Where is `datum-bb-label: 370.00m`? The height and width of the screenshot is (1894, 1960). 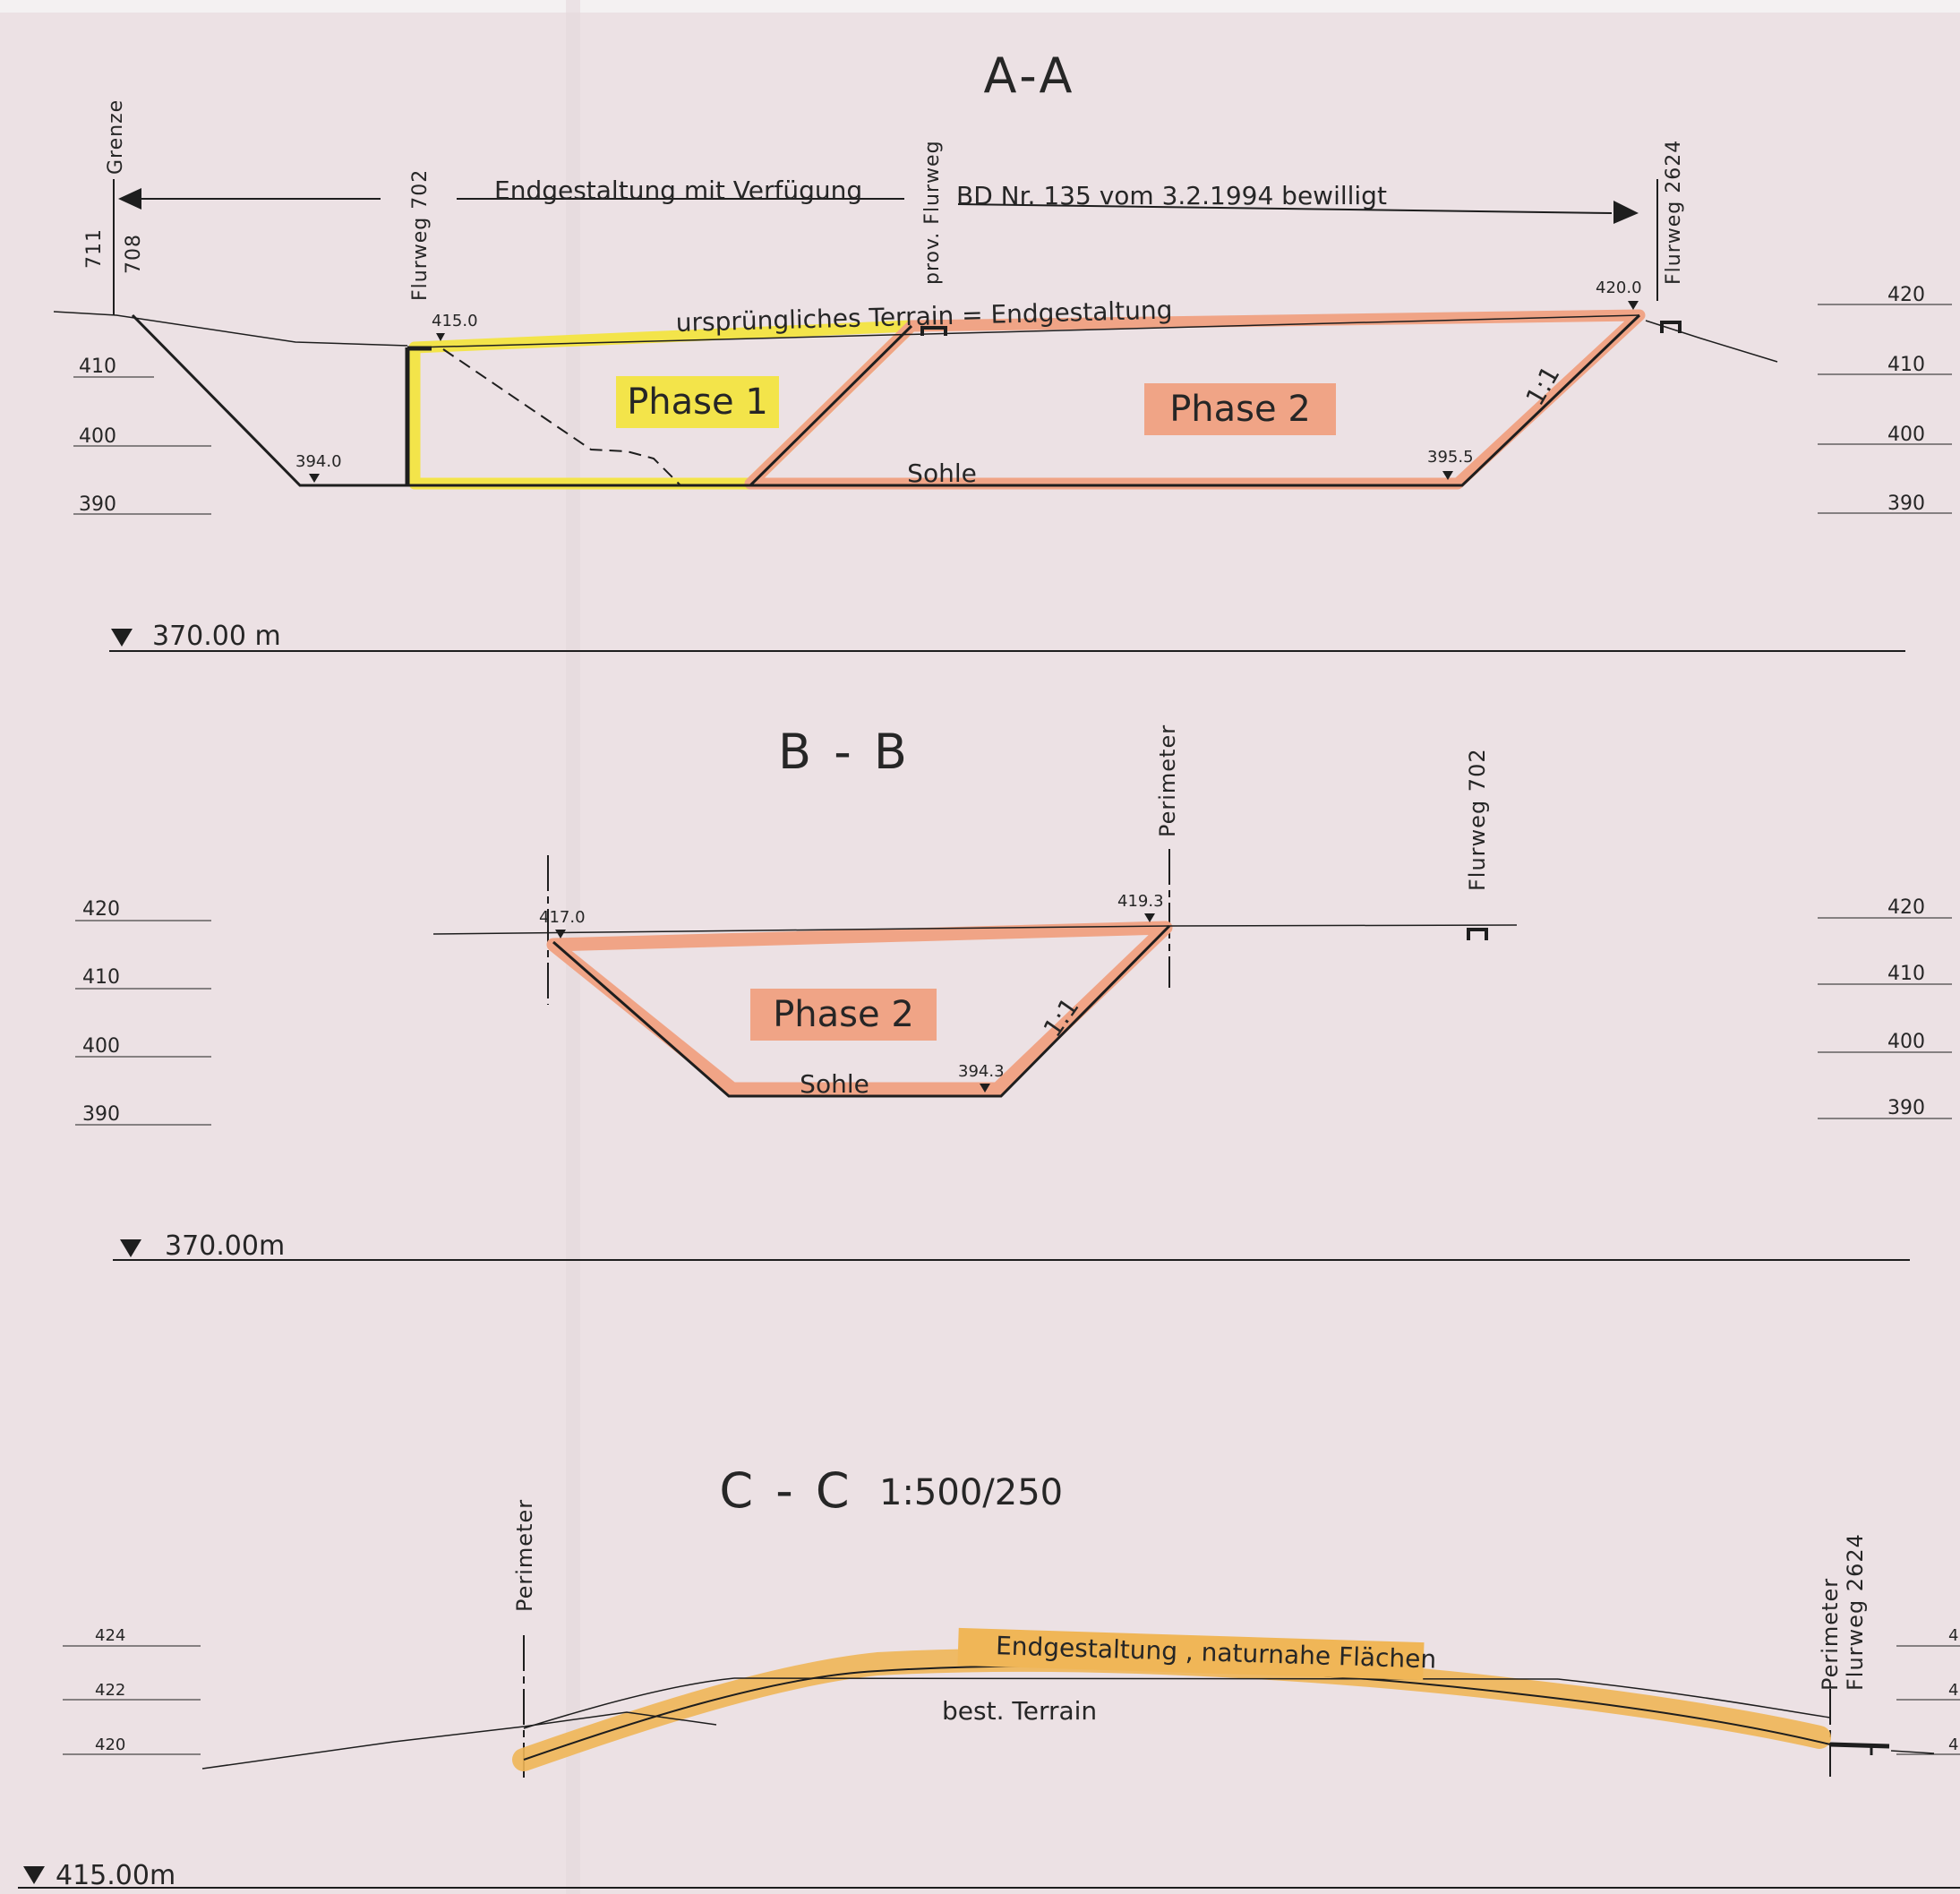
datum-bb-label: 370.00m is located at coordinates (225, 1246).